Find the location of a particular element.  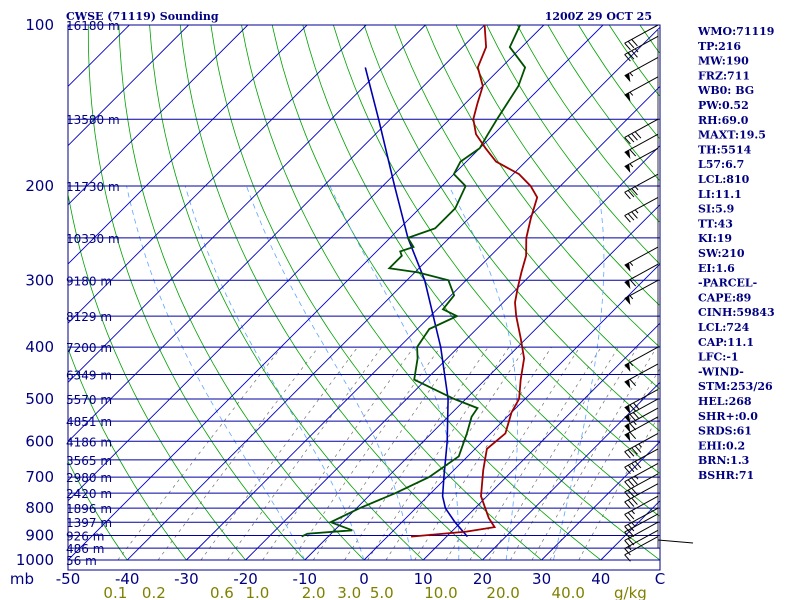

index-entry: -WIND- is located at coordinates (721, 371).